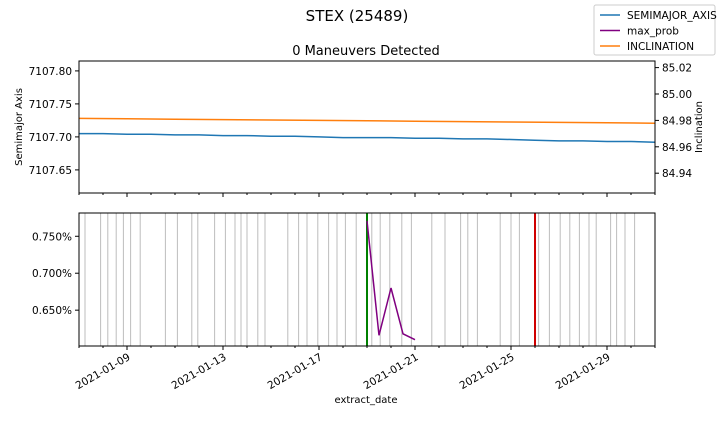  Describe the element at coordinates (677, 174) in the screenshot. I see `y2-tick-label: 84.94` at that location.